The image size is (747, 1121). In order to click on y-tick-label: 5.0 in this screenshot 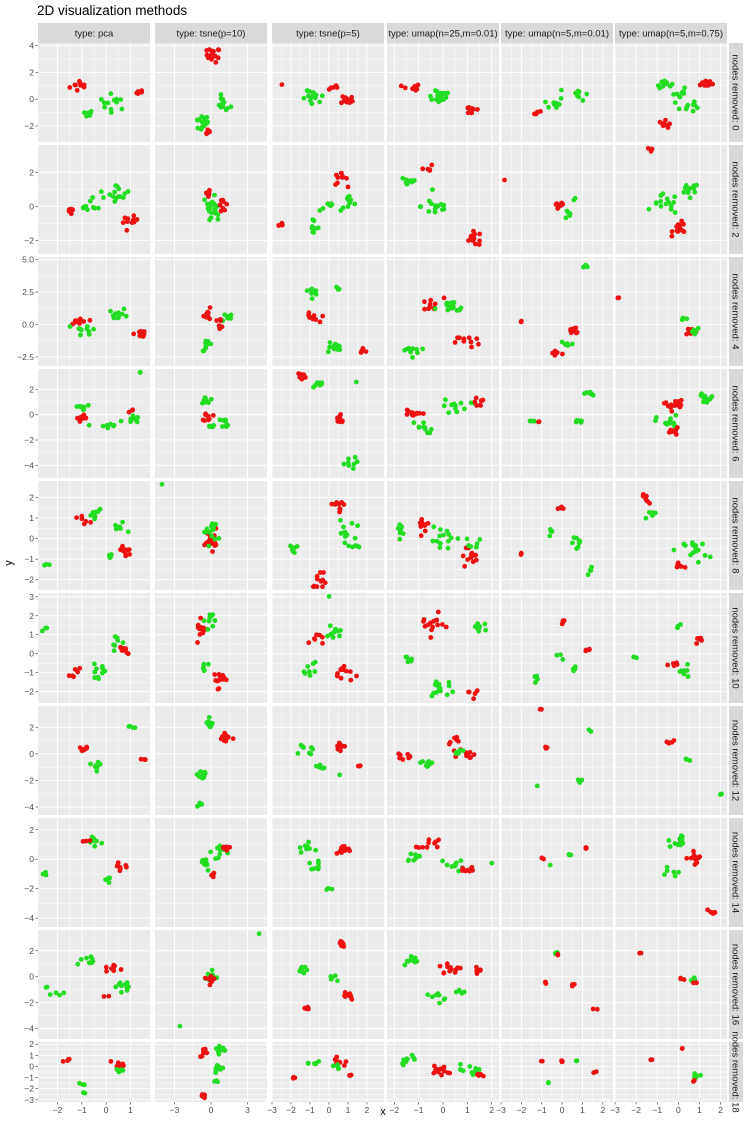, I will do `click(28, 260)`.